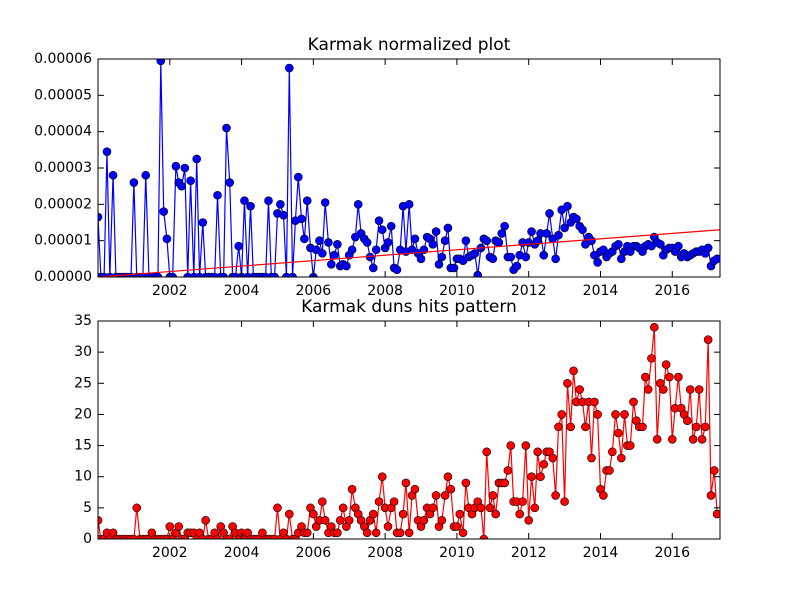 This screenshot has width=800, height=600. What do you see at coordinates (63, 132) in the screenshot?
I see `y-tick-label: 0.00004` at bounding box center [63, 132].